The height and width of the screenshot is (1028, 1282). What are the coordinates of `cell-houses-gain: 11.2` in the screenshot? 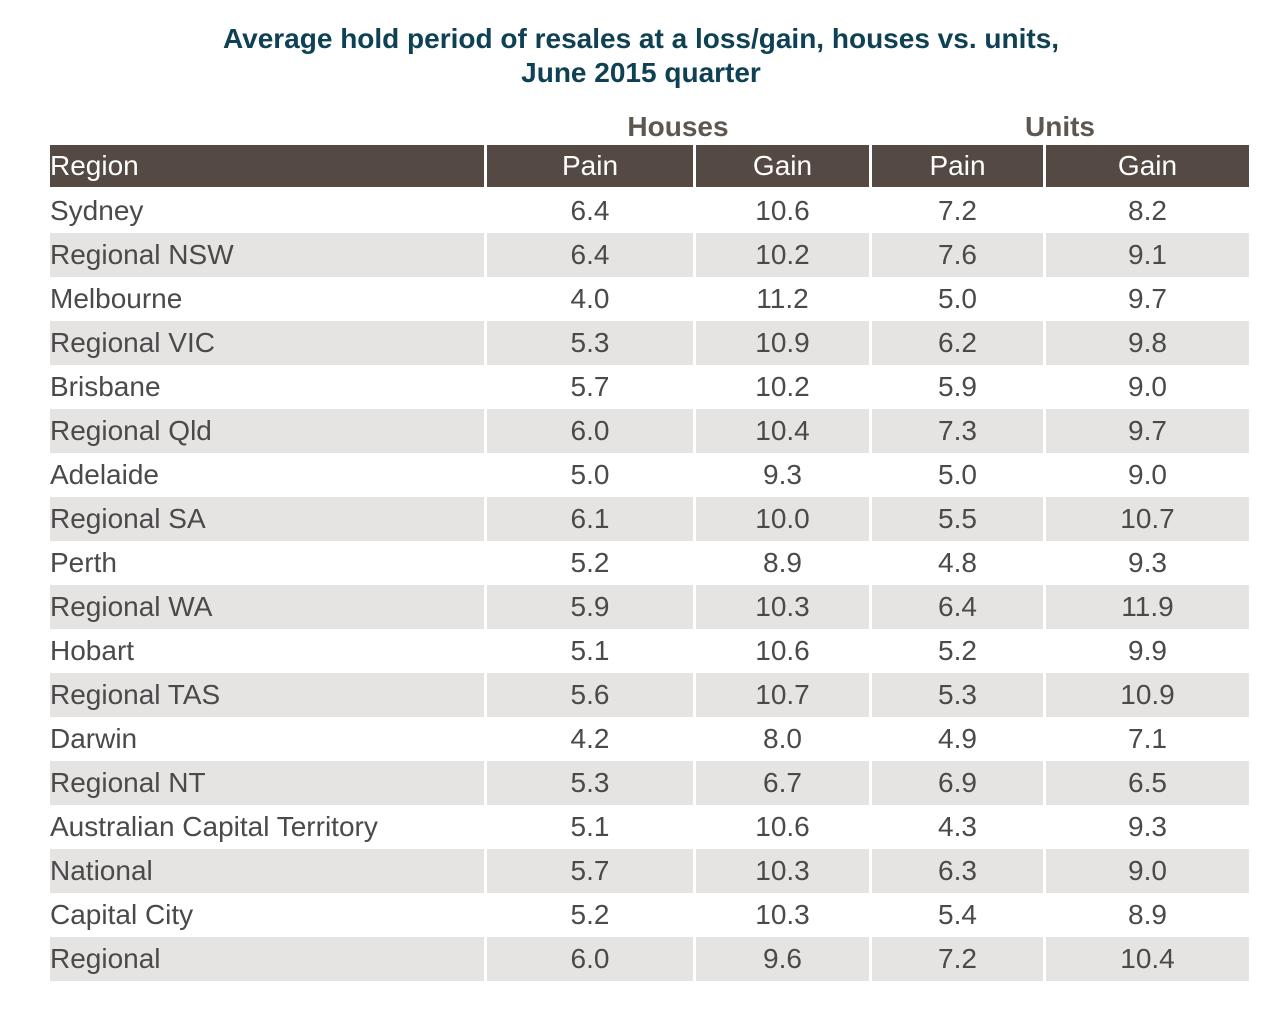 It's located at (784, 299).